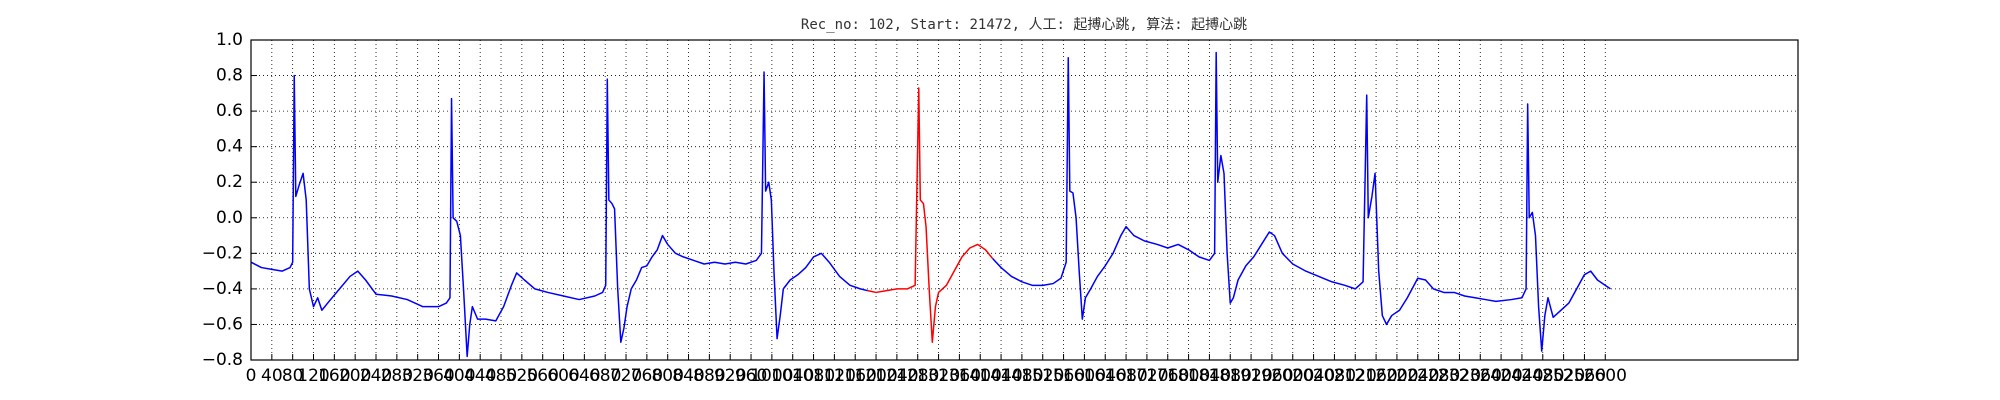 Image resolution: width=2000 pixels, height=400 pixels. Describe the element at coordinates (334, 376) in the screenshot. I see `x-tick-label: 160` at that location.